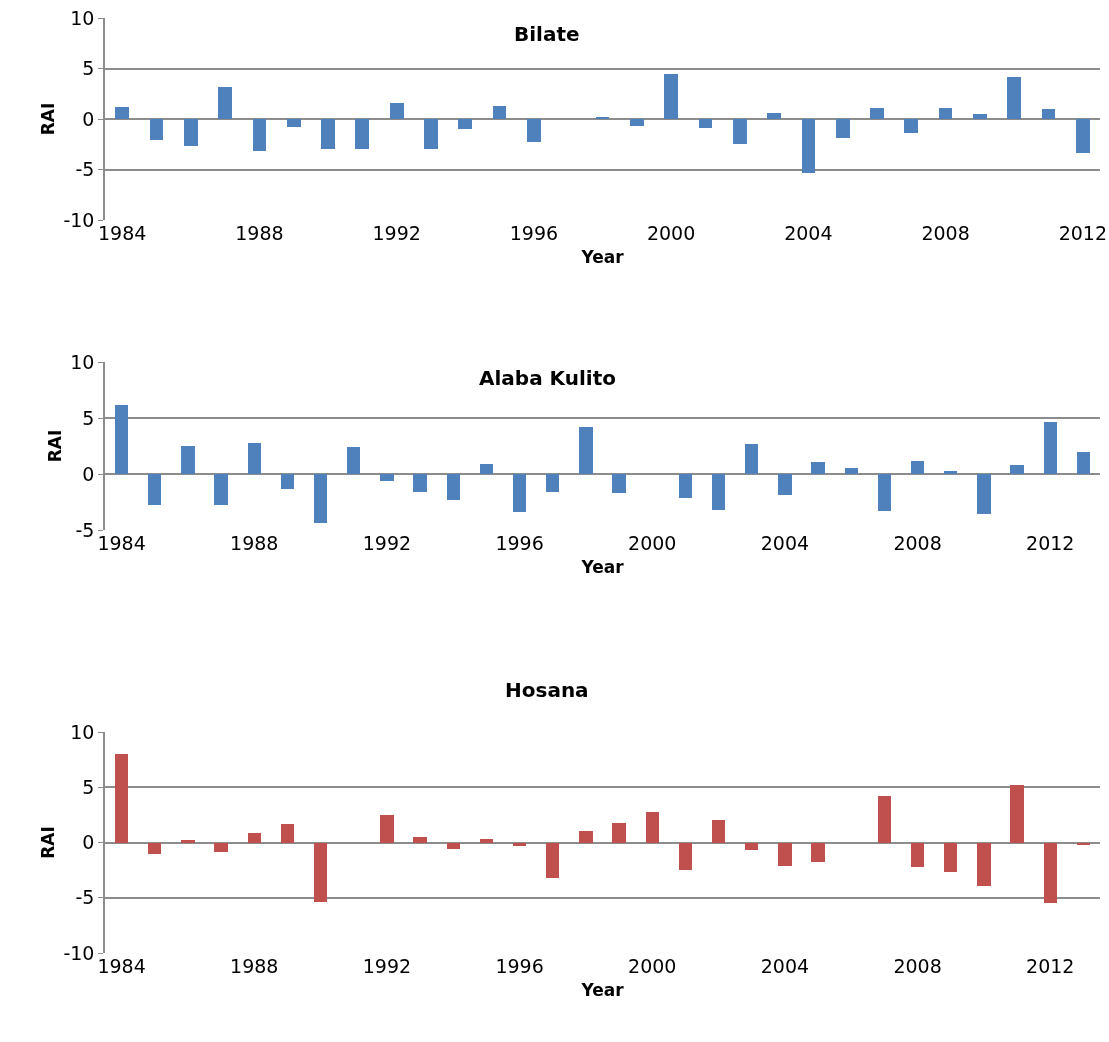  I want to click on chart-title: Hosana, so click(547, 690).